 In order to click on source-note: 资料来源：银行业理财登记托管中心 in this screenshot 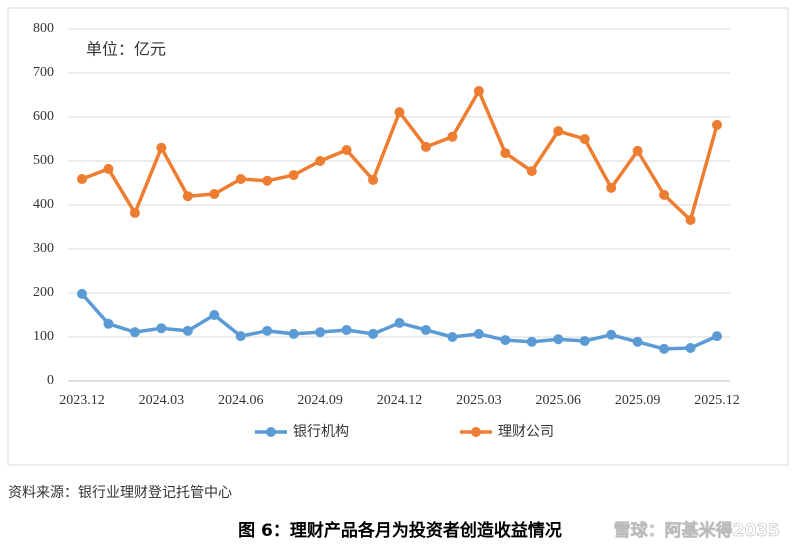, I will do `click(120, 493)`.